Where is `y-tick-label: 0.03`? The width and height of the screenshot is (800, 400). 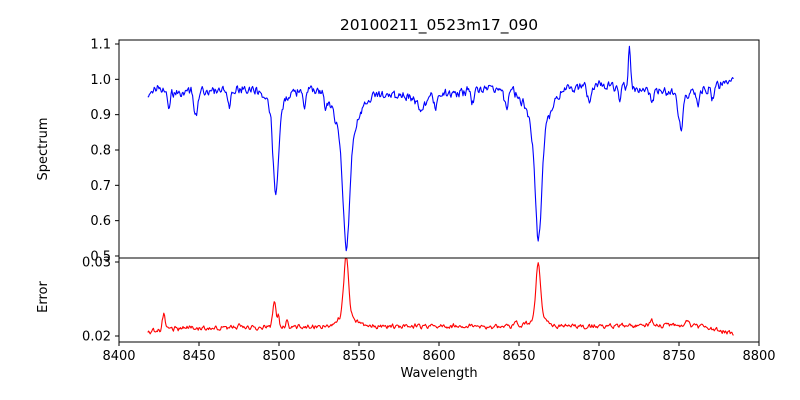
y-tick-label: 0.03 is located at coordinates (96, 262).